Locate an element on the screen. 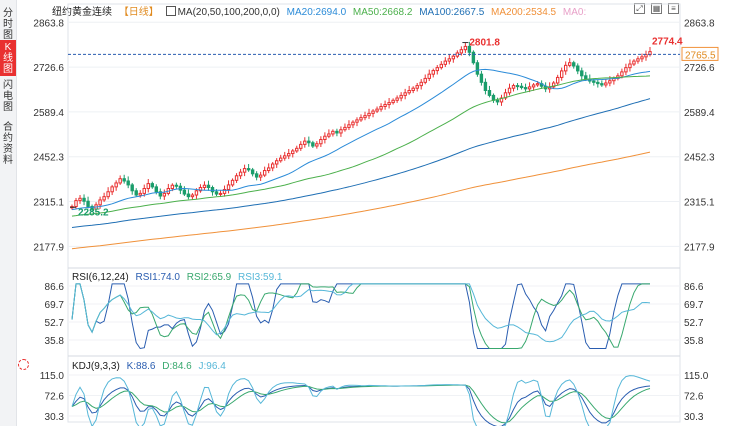  sidebar-tab-0: 分 时 图 is located at coordinates (8, 24).